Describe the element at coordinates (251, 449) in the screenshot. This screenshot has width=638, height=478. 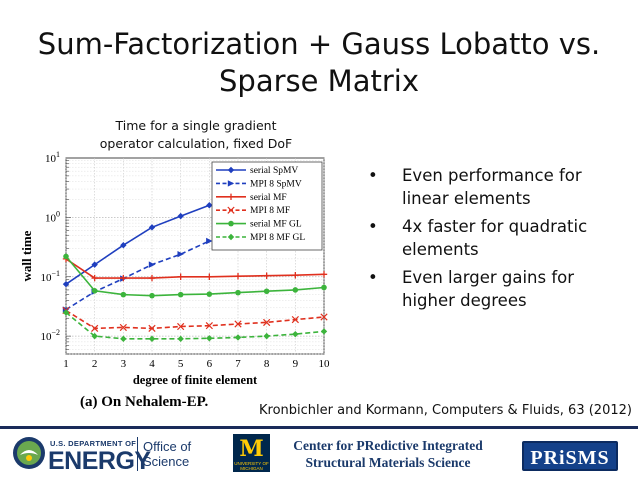
I see `um-letter: M` at that location.